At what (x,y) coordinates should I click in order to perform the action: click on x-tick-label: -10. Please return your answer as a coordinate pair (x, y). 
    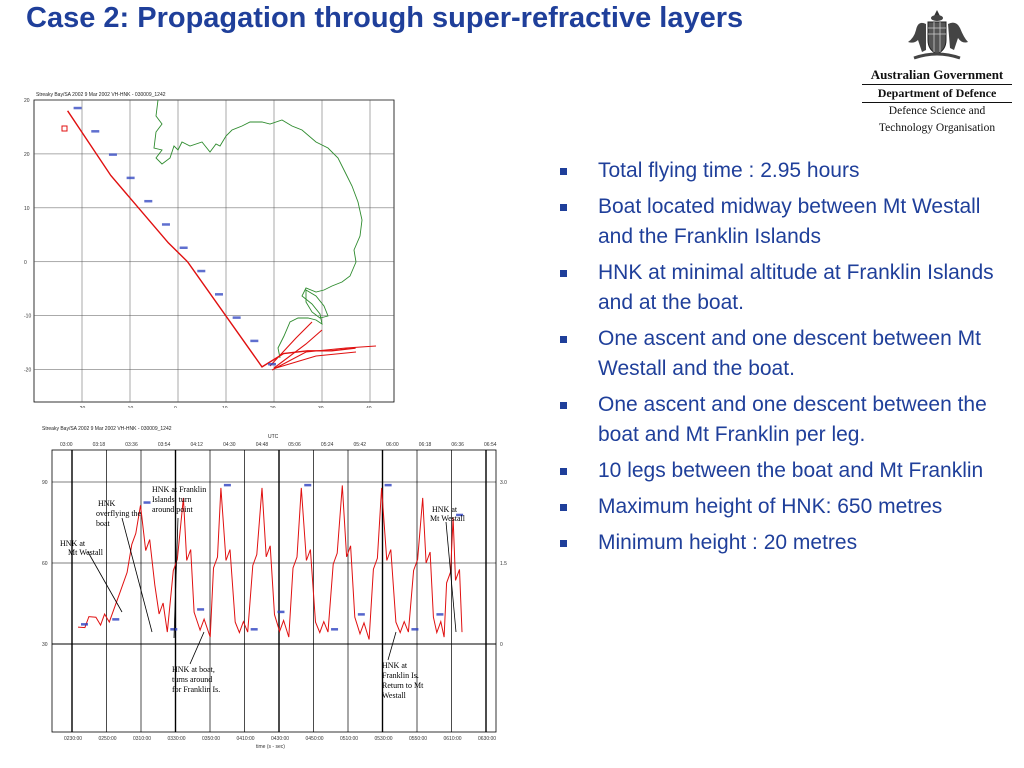
    Looking at the image, I should click on (129, 407).